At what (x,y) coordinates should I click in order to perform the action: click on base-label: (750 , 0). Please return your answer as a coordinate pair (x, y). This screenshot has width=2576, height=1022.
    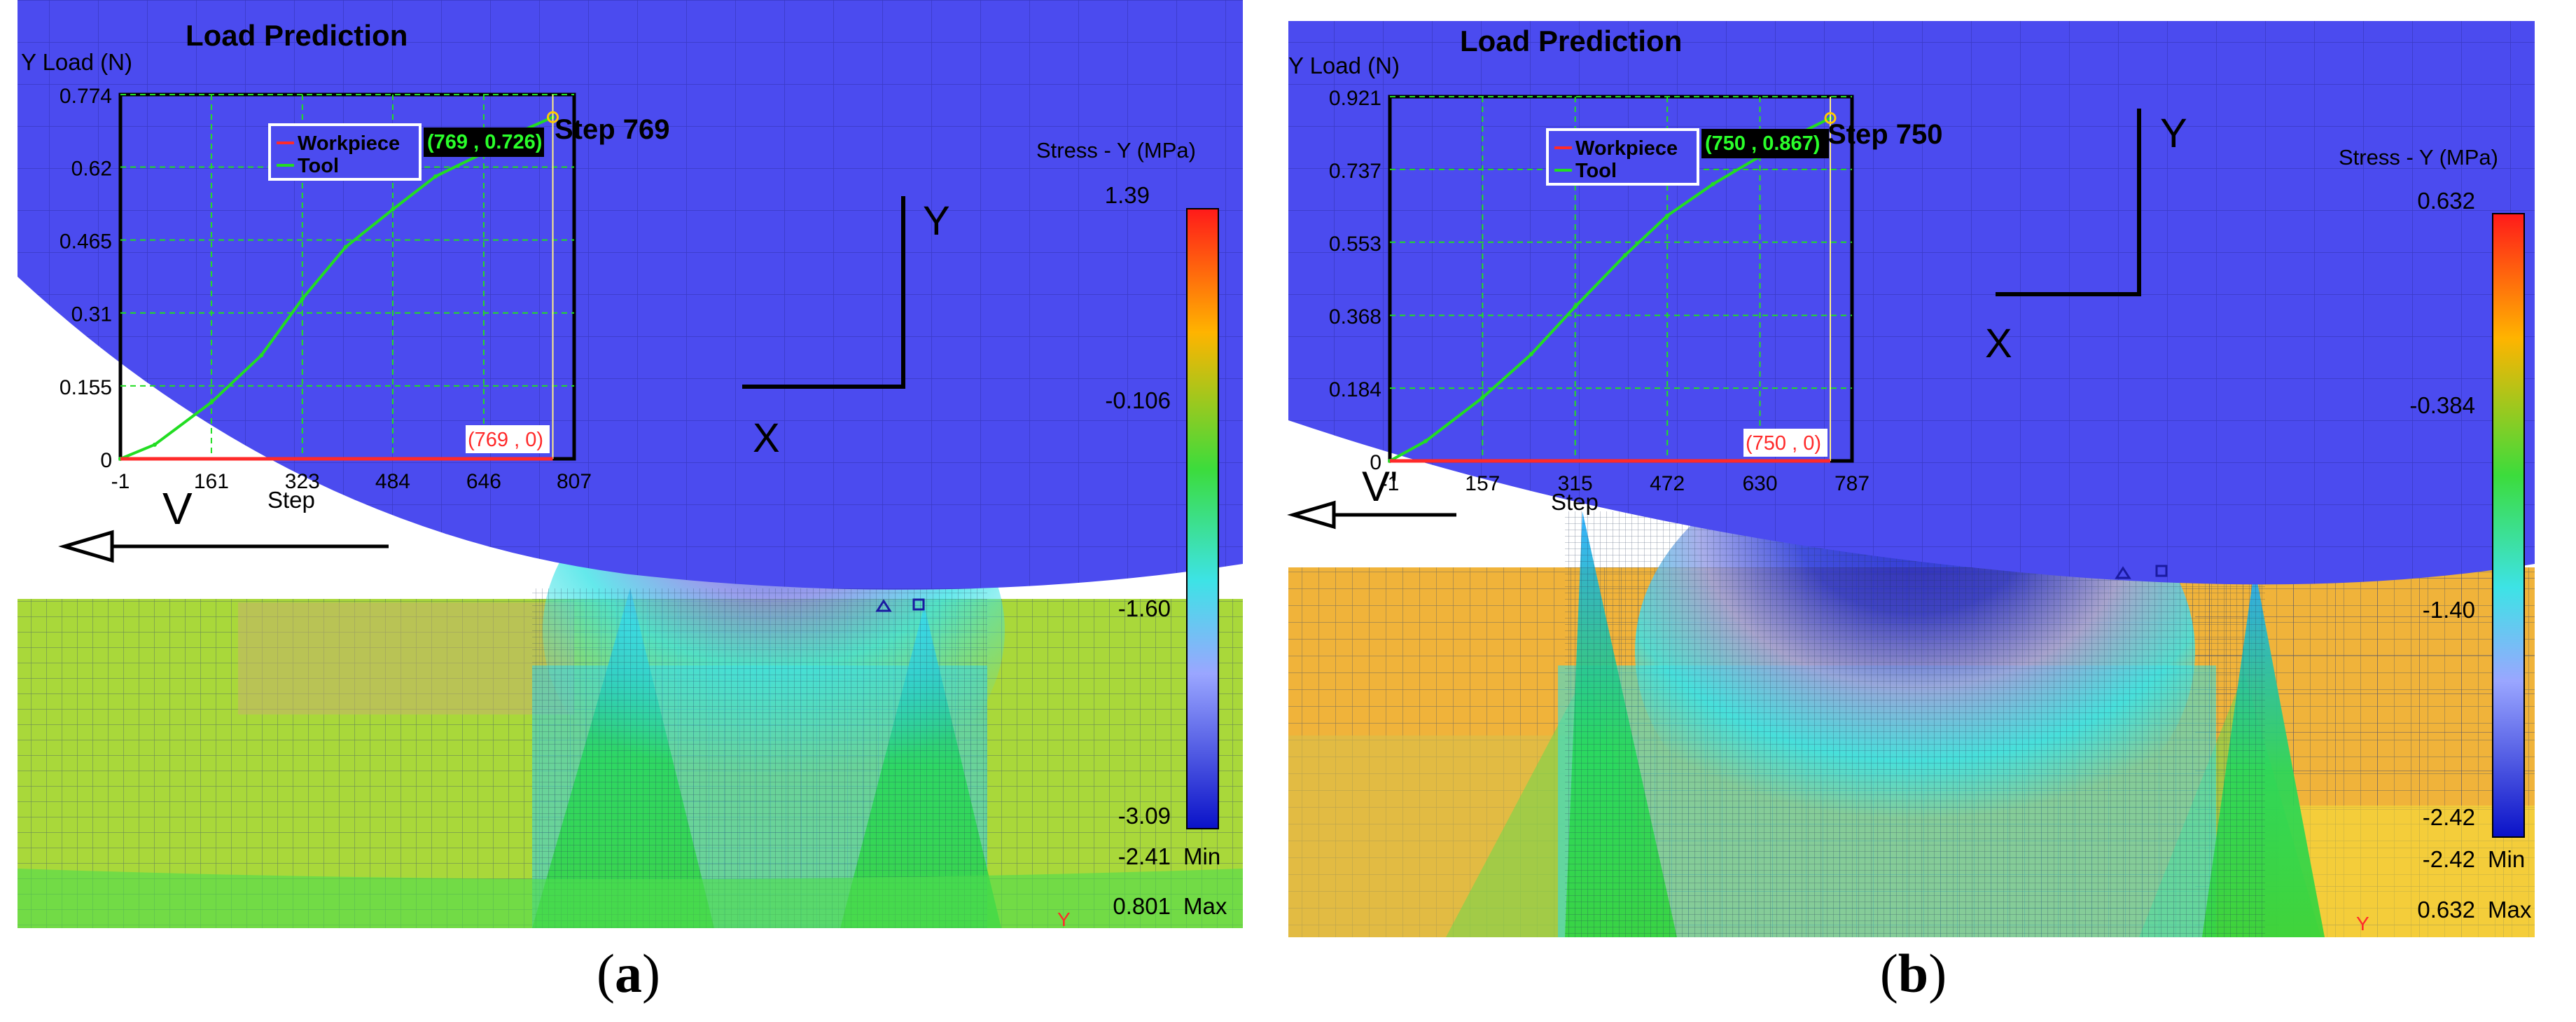
    Looking at the image, I should click on (1783, 443).